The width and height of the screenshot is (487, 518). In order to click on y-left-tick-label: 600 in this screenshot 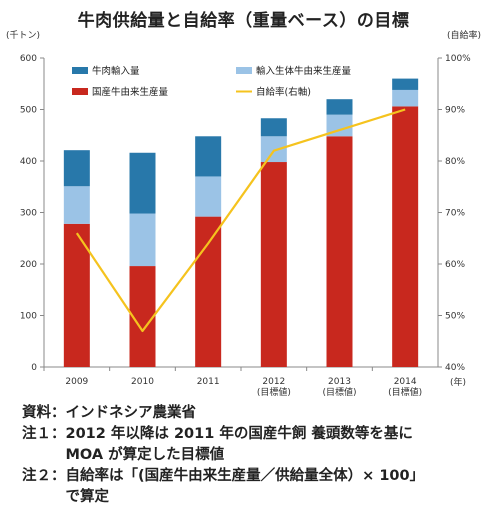, I will do `click(28, 59)`.